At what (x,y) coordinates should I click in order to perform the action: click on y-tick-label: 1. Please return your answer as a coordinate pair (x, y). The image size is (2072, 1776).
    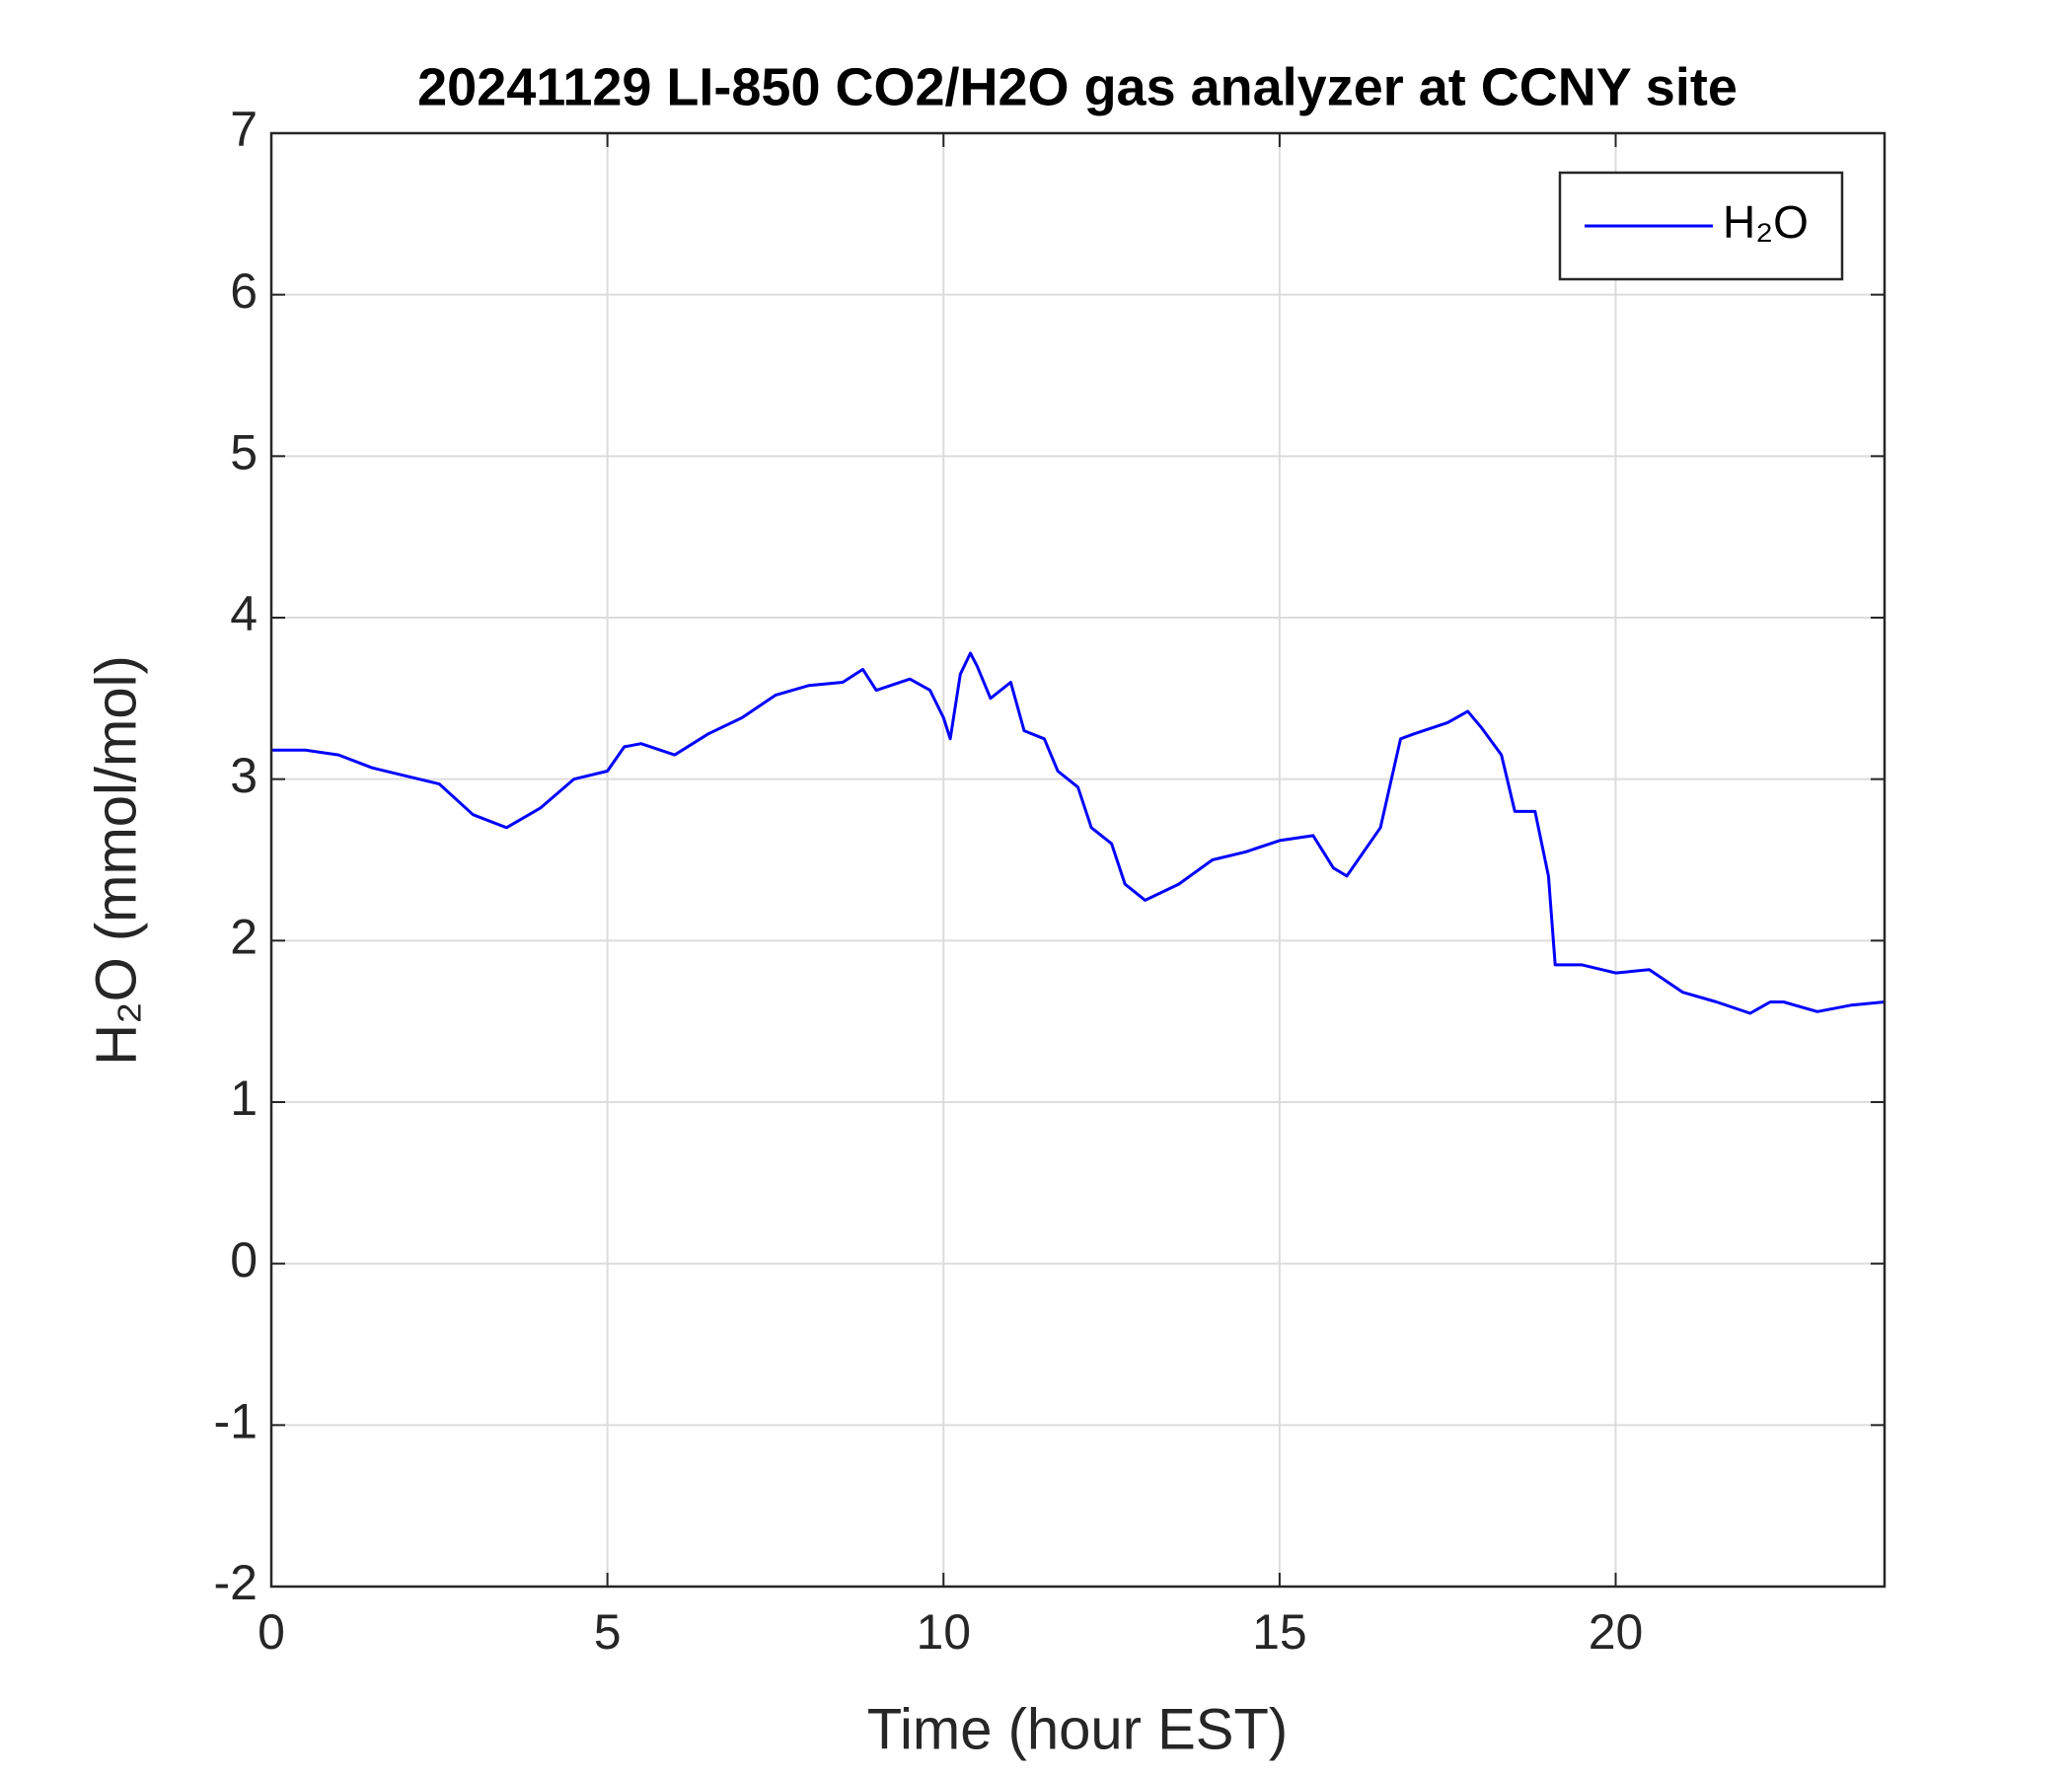
    Looking at the image, I should click on (244, 1098).